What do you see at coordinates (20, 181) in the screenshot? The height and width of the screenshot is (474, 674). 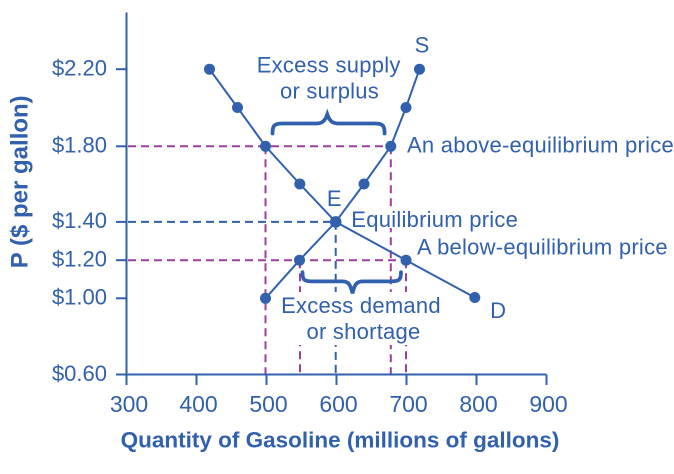 I see `svg-text: P ($ per gallon)` at bounding box center [20, 181].